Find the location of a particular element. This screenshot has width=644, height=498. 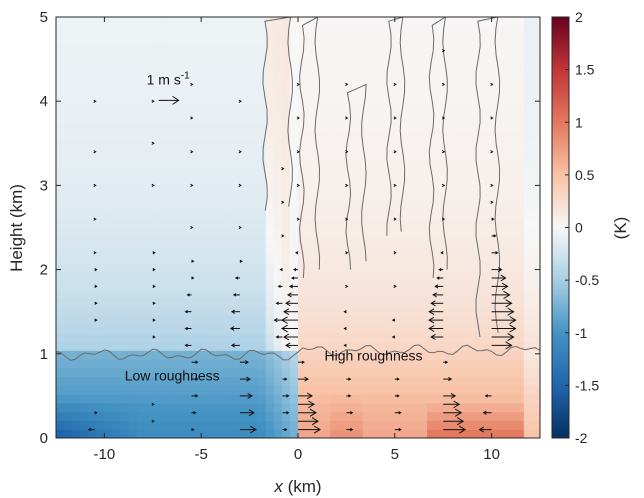

contour-column is located at coordinates (438, 148).